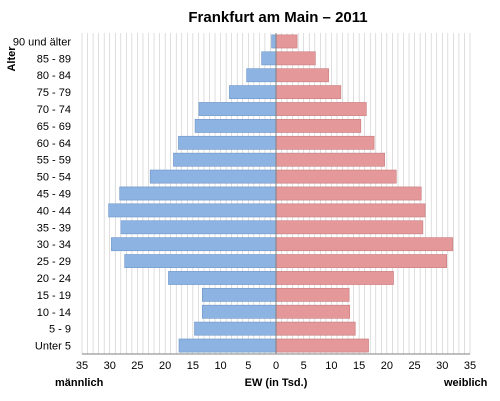 This screenshot has width=500, height=401. What do you see at coordinates (277, 17) in the screenshot?
I see `chart-title: Frankfurt am Main – 2011` at bounding box center [277, 17].